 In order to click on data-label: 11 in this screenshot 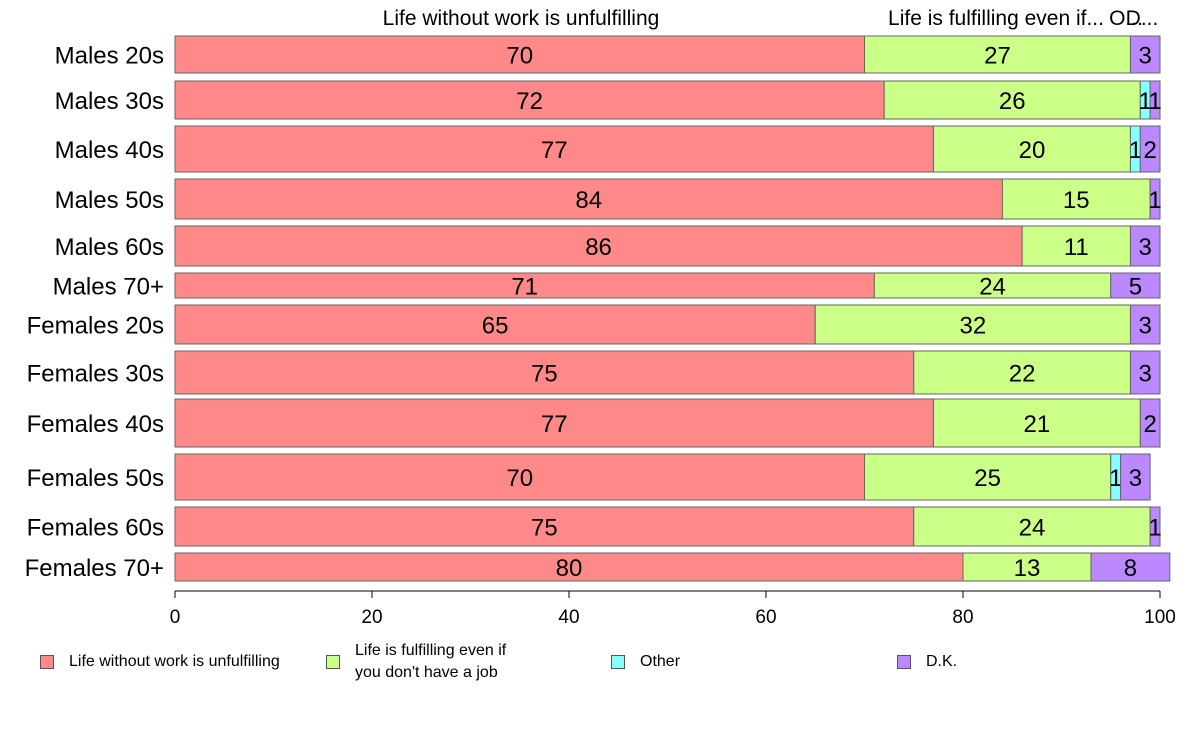, I will do `click(1076, 247)`.